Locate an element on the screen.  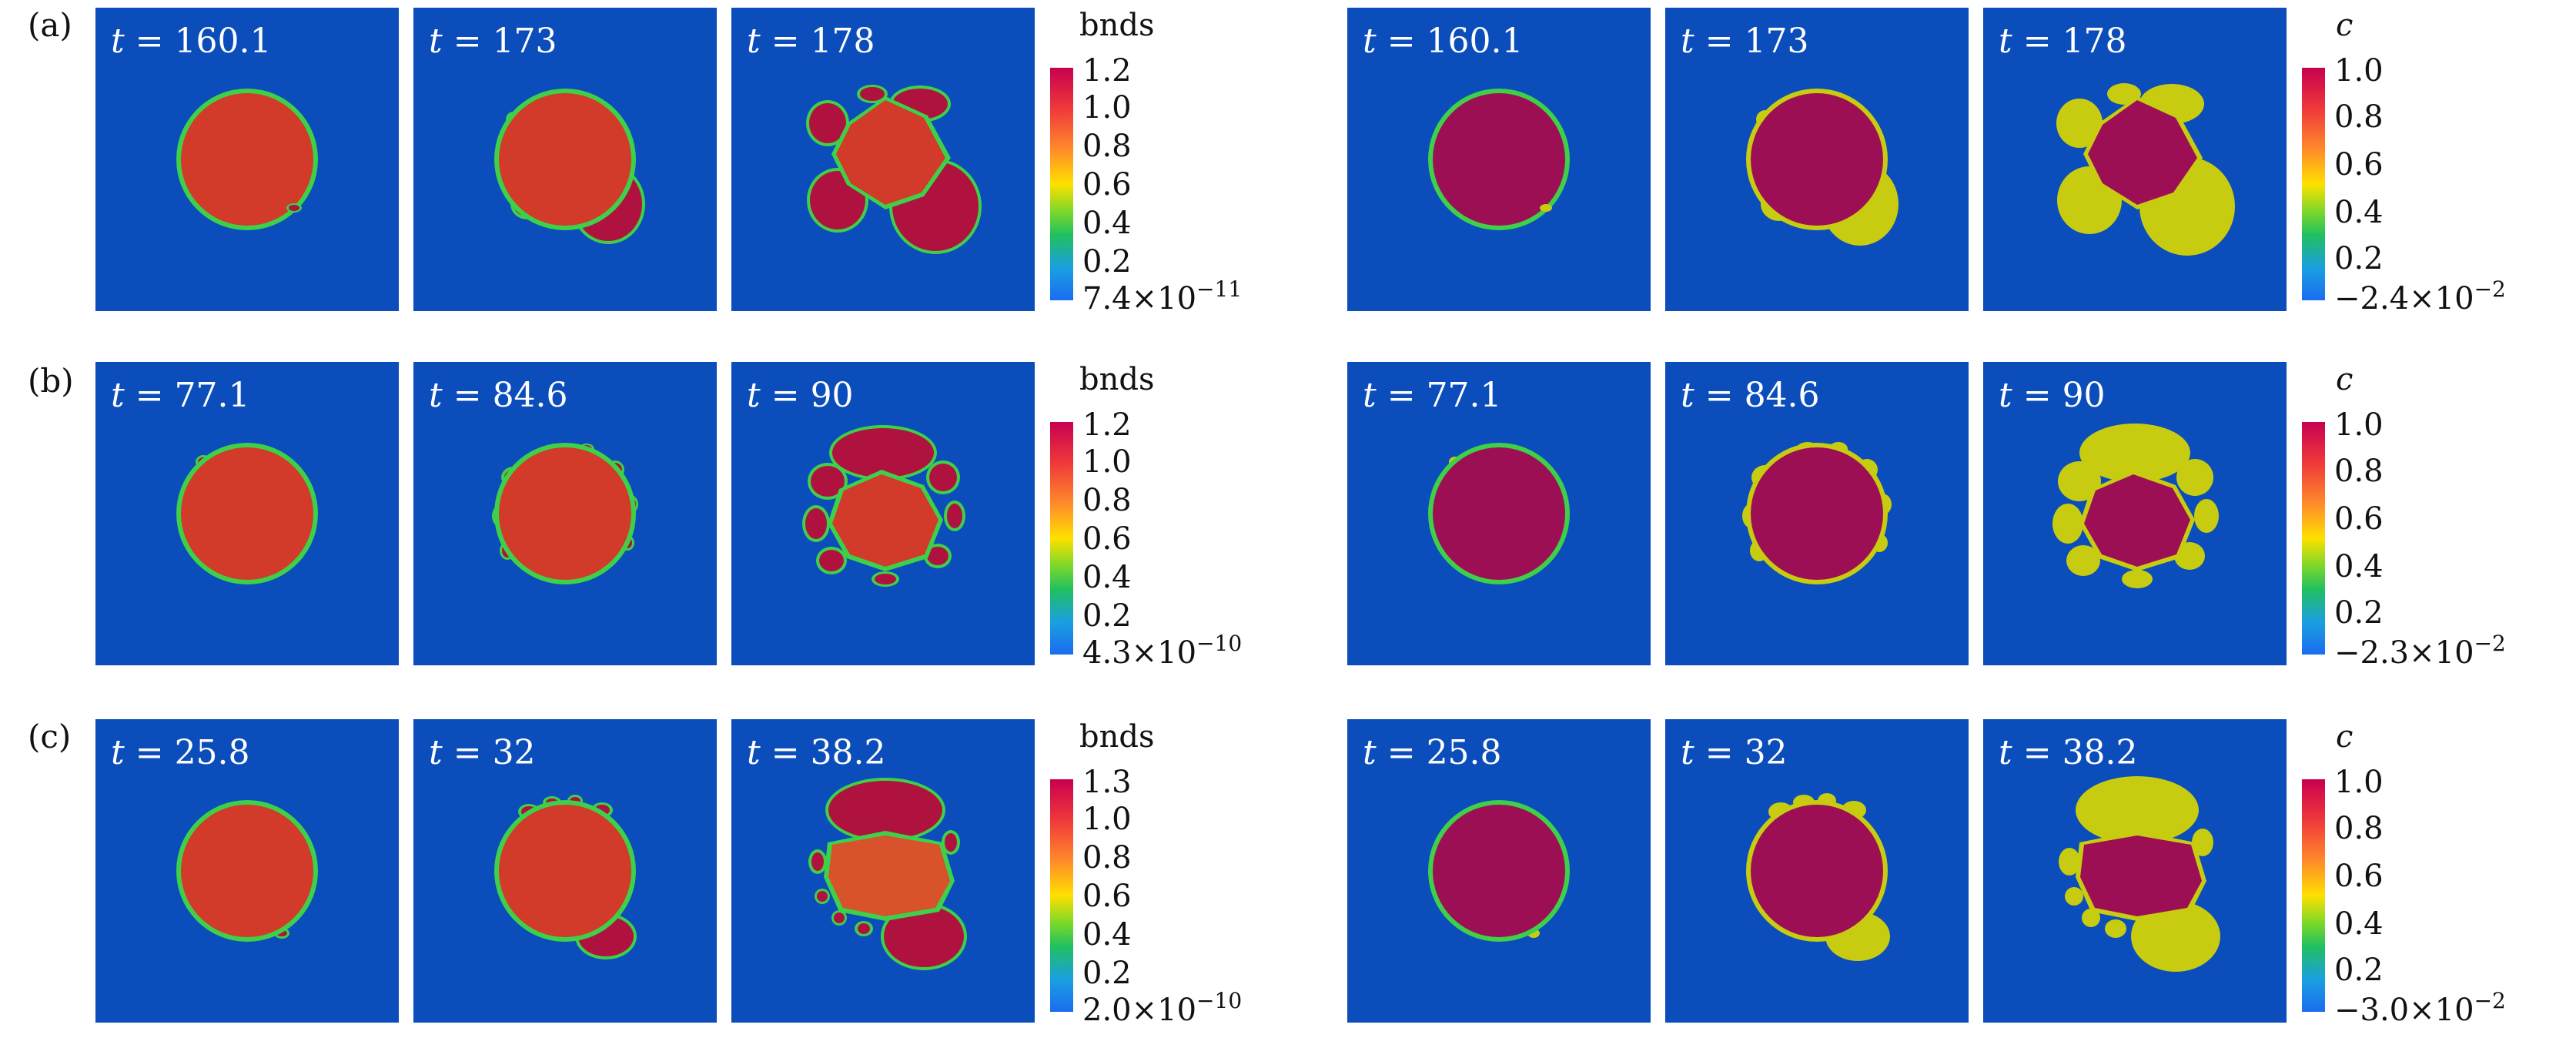
c-panel-b1: t = 77.1 is located at coordinates (1499, 513).